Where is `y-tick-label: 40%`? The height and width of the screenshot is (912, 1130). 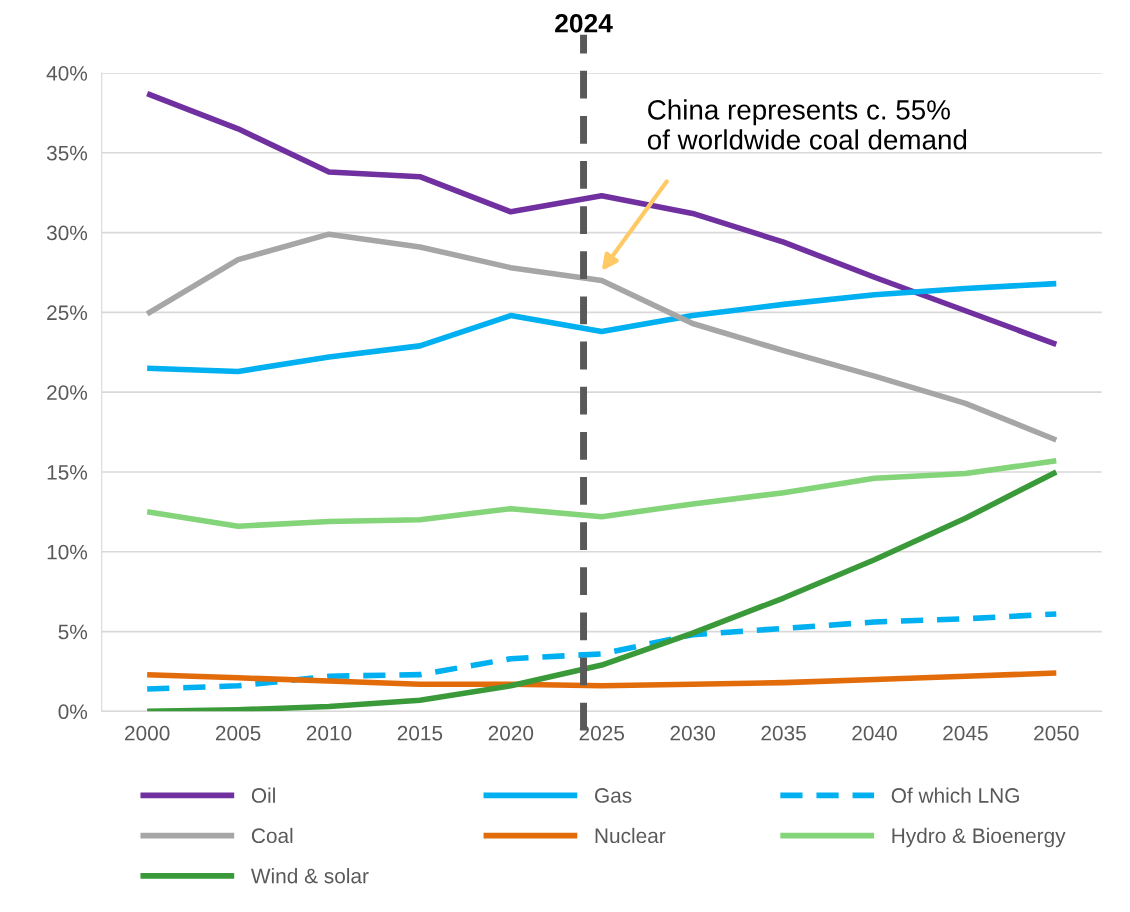
y-tick-label: 40% is located at coordinates (67, 73).